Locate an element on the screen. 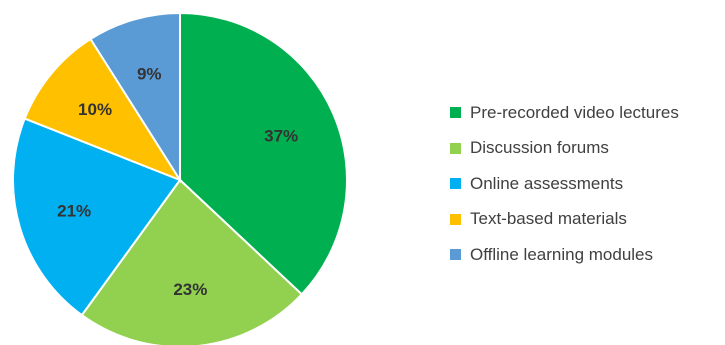 The width and height of the screenshot is (725, 345). legend-item-4: Text-based materials is located at coordinates (564, 220).